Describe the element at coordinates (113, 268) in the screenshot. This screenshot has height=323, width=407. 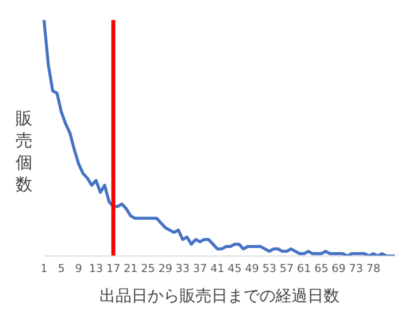
I see `x-tick-label: 17` at that location.